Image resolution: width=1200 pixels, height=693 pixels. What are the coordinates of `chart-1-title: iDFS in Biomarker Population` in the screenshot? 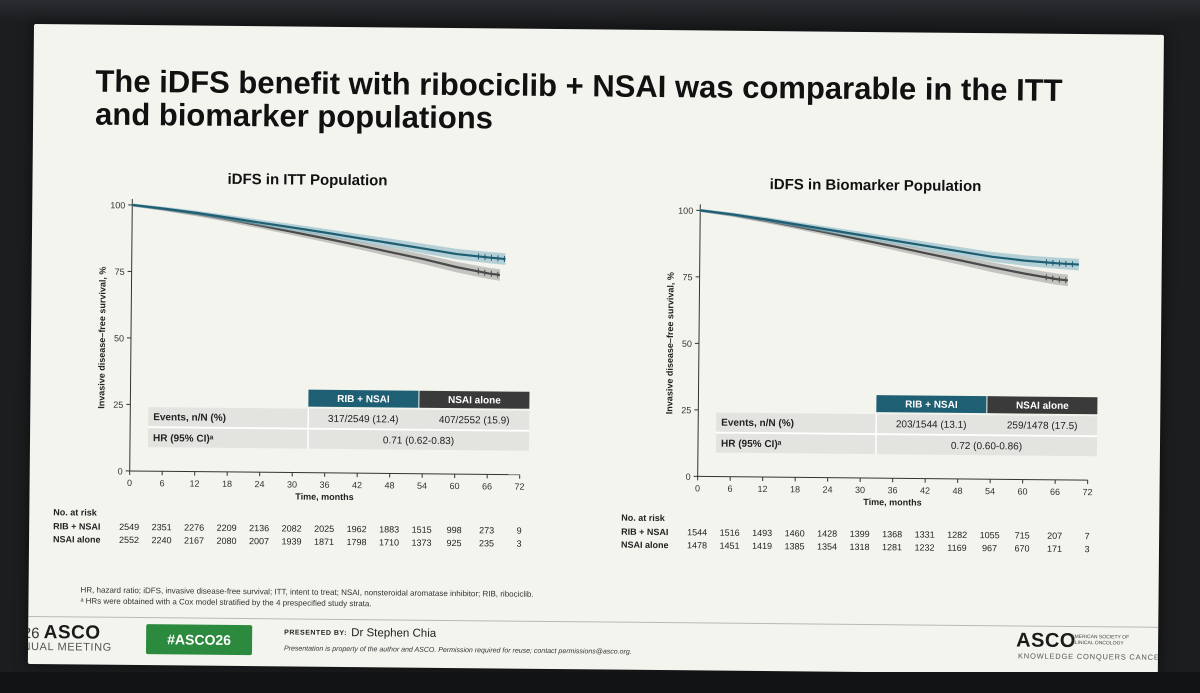 It's located at (876, 185).